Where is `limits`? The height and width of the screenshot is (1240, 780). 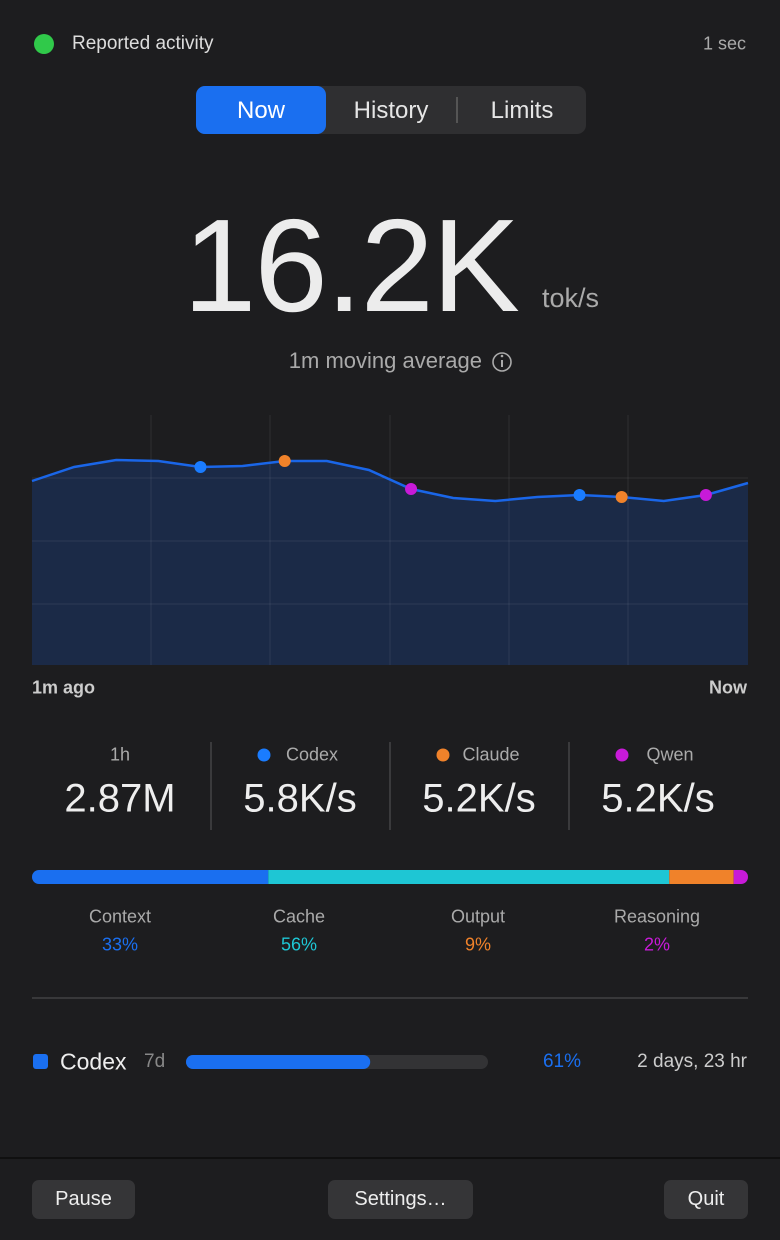 limits is located at coordinates (260, 1061).